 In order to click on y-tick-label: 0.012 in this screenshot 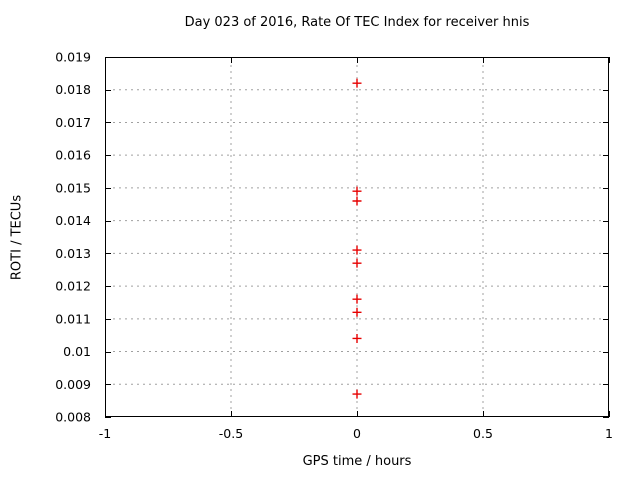, I will do `click(73, 286)`.